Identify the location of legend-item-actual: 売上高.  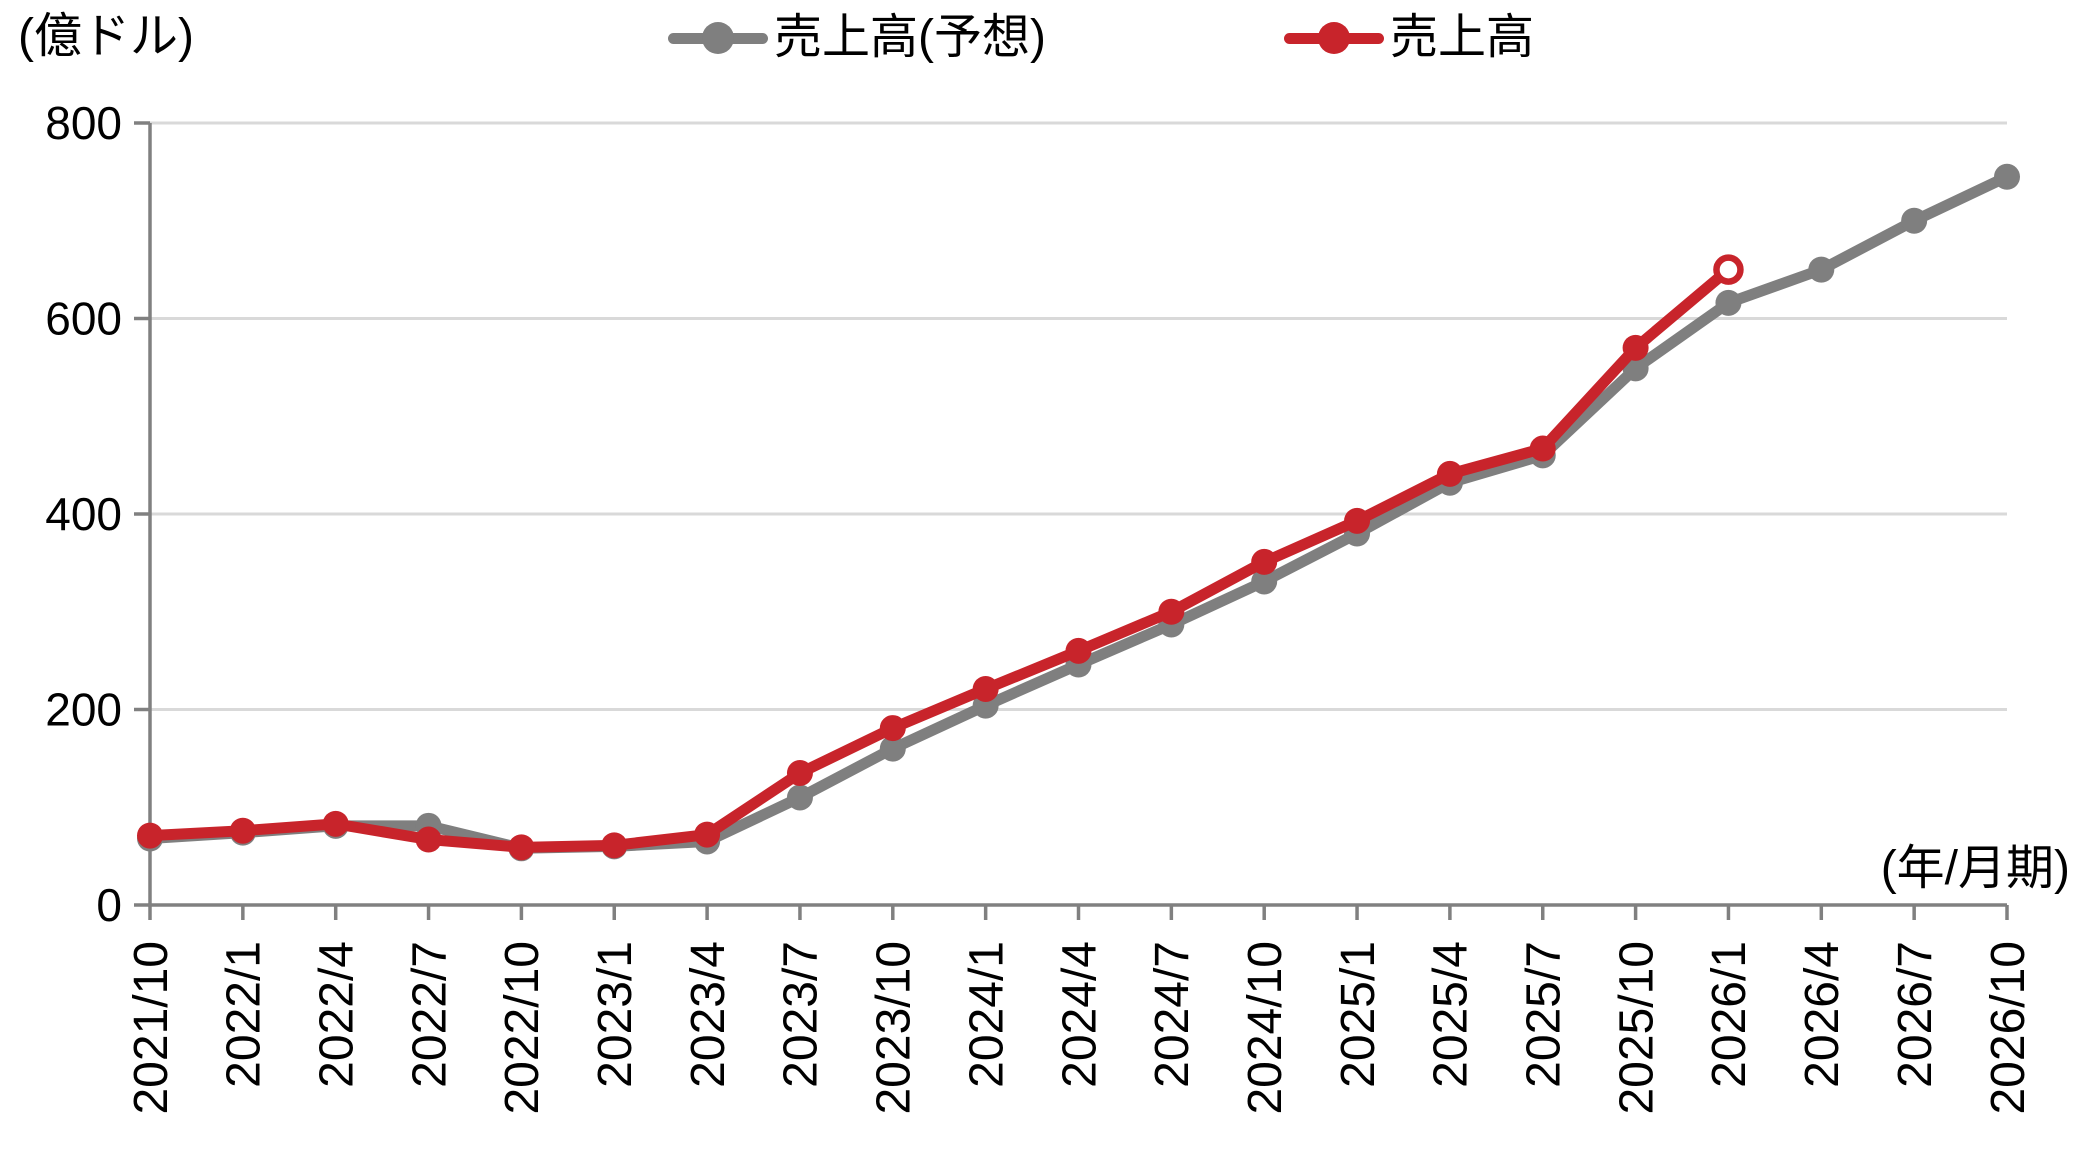
(1408, 38).